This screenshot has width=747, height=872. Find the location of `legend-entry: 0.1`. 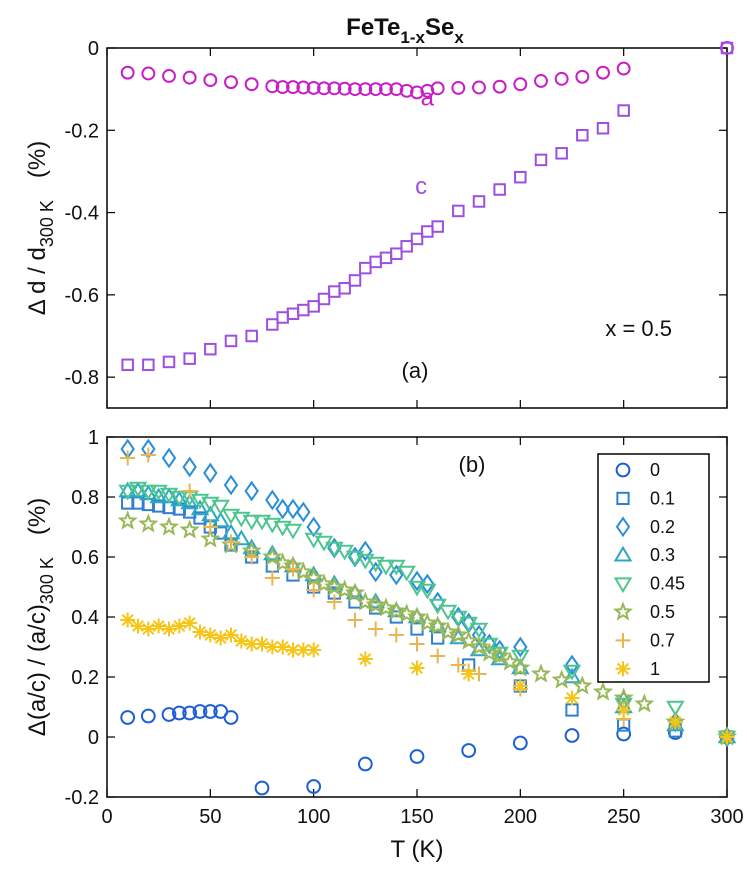

legend-entry: 0.1 is located at coordinates (662, 498).